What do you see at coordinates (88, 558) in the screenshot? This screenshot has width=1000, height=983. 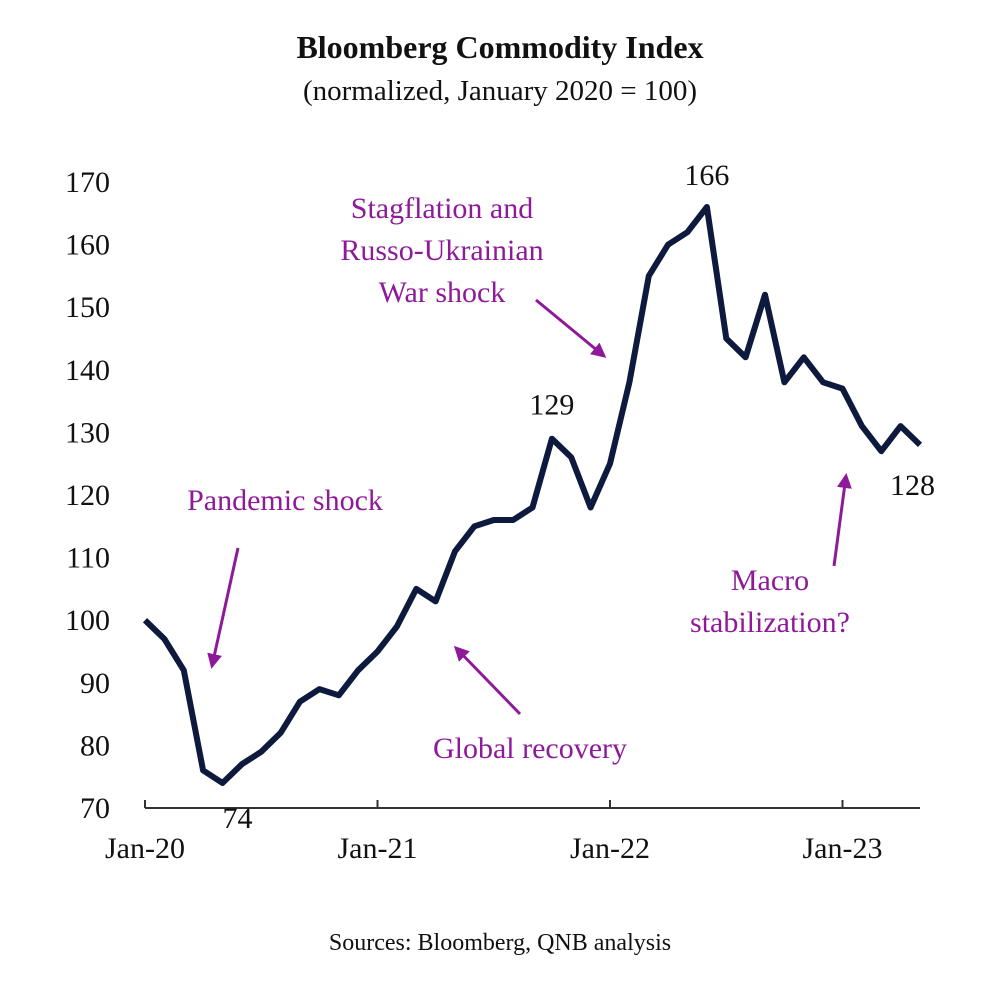 I see `y-tick-label: 110` at bounding box center [88, 558].